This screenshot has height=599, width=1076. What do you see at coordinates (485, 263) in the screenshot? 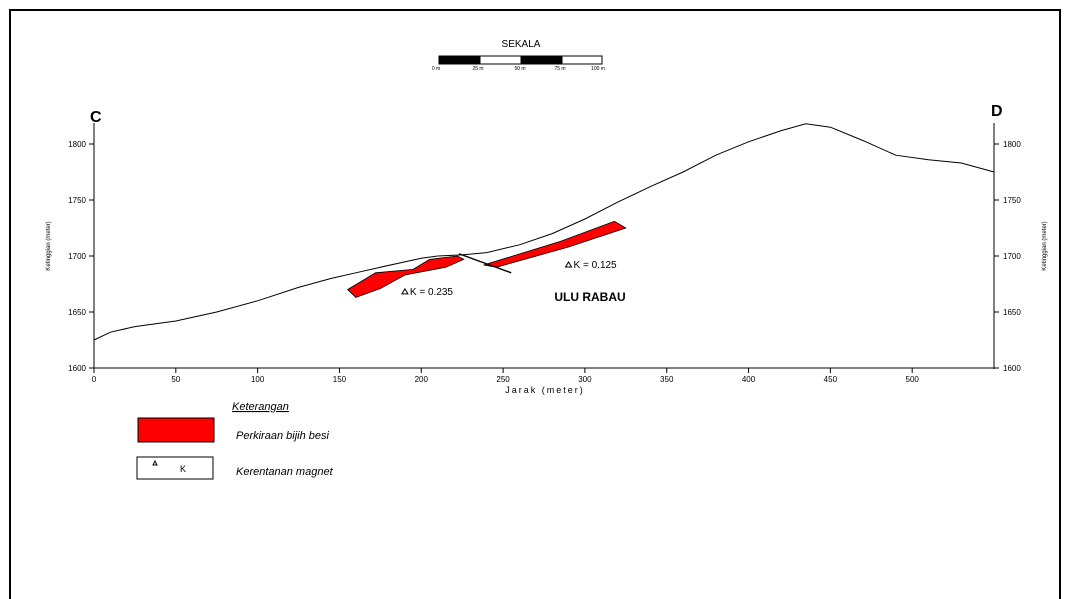
I see `fault-line` at bounding box center [485, 263].